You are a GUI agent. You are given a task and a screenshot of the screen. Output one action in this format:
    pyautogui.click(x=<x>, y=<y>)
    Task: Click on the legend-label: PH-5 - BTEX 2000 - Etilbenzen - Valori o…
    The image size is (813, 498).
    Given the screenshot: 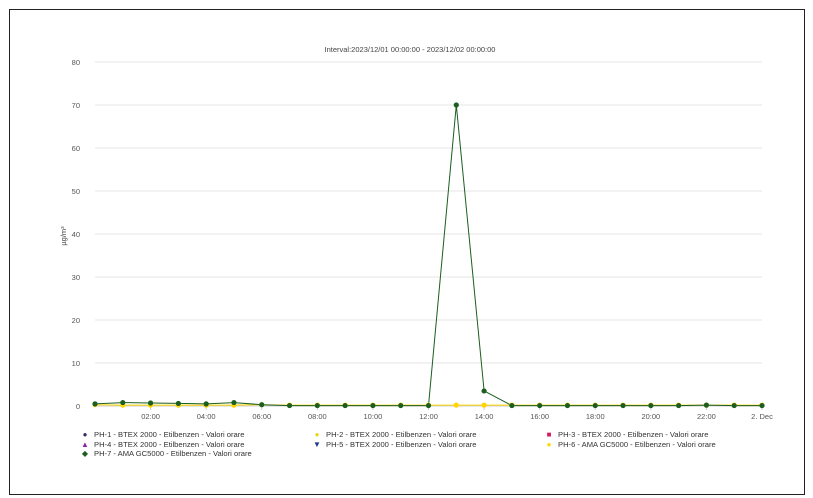 What is the action you would take?
    pyautogui.click(x=401, y=444)
    